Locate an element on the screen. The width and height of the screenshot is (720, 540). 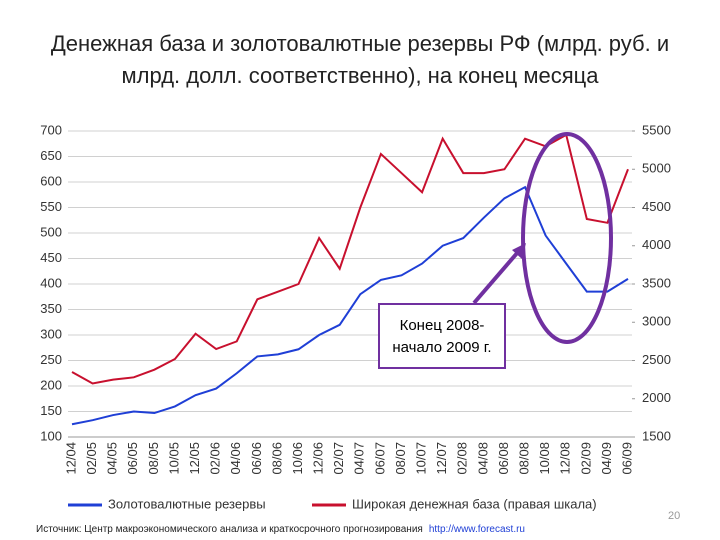
x-tick-label: 04/06 is located at coordinates (235, 458).